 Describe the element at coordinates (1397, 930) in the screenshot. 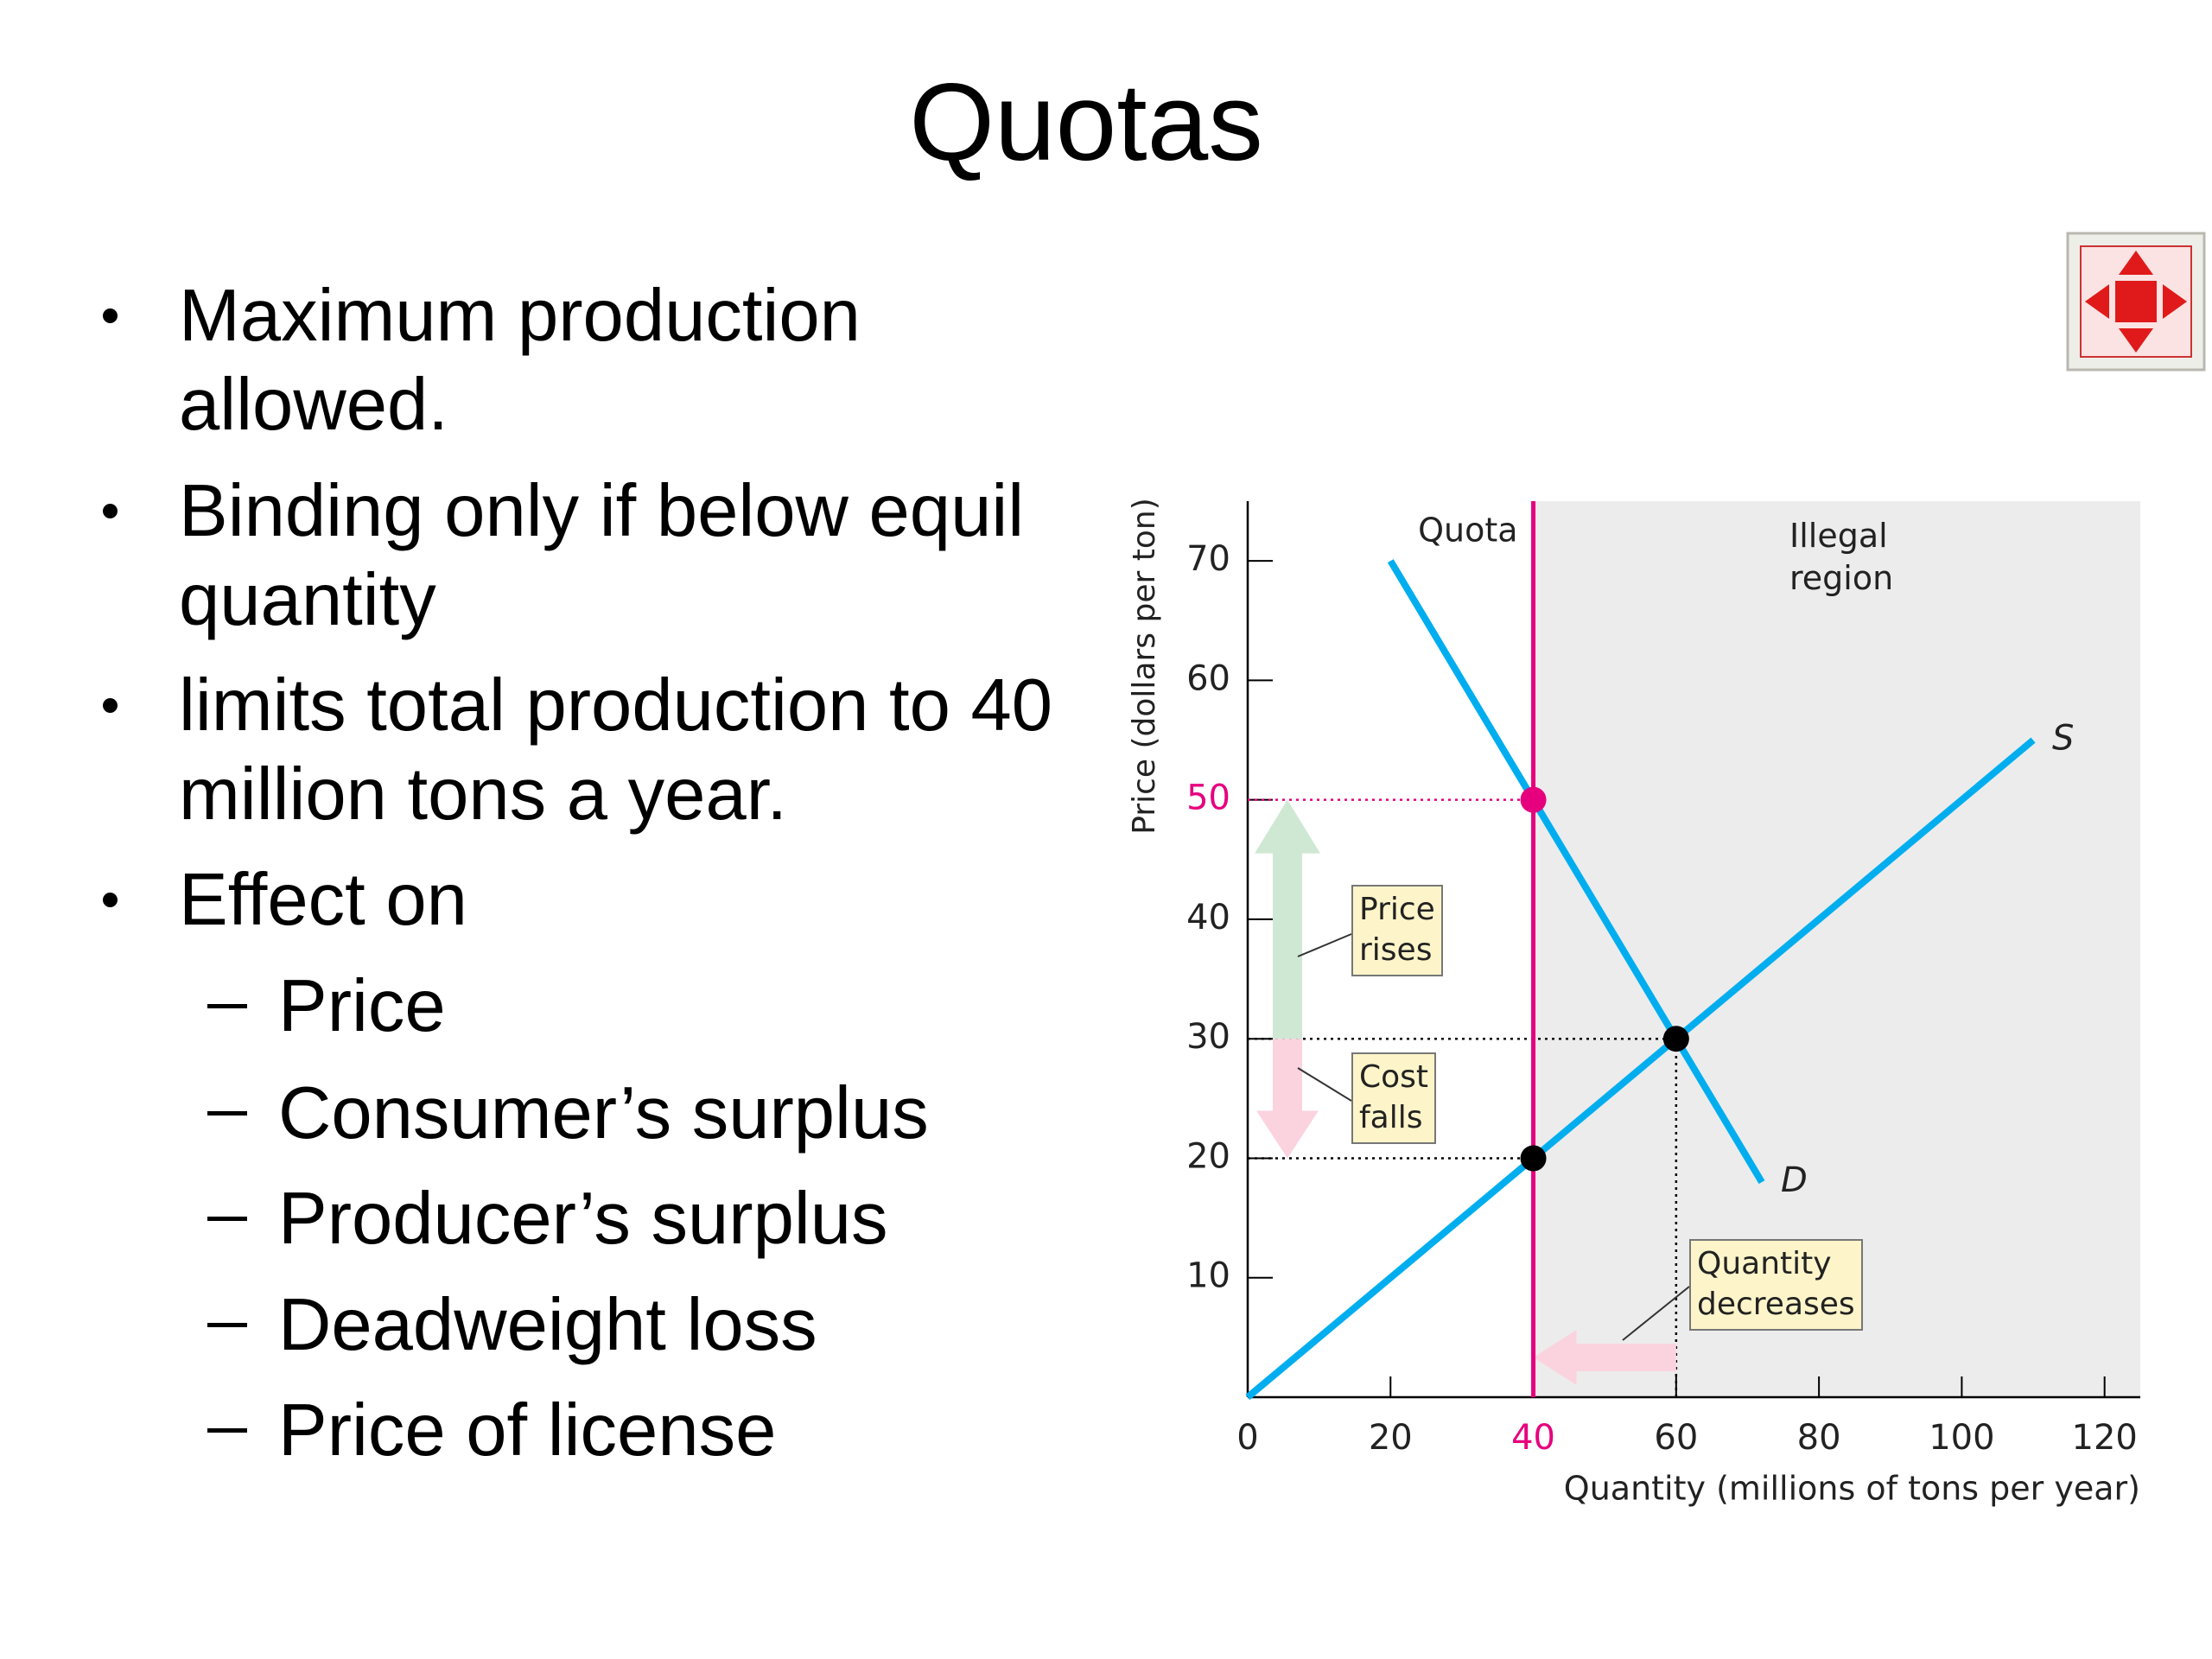

I see `annotation-box: Price rises` at that location.